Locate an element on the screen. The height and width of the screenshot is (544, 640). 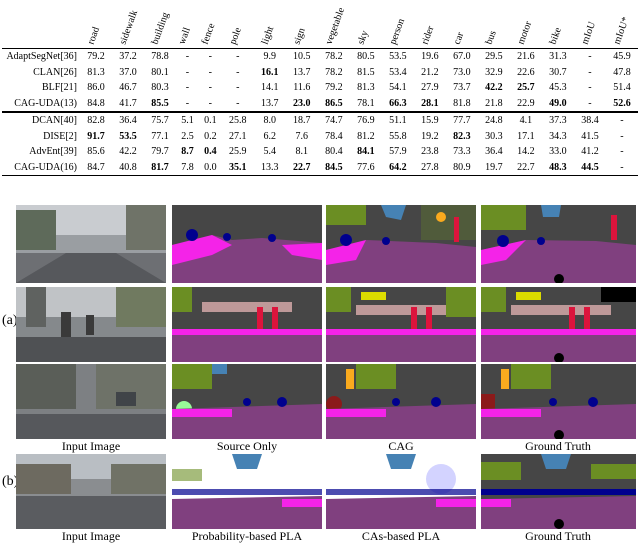
table-cell: 30.7 is located at coordinates (558, 72).